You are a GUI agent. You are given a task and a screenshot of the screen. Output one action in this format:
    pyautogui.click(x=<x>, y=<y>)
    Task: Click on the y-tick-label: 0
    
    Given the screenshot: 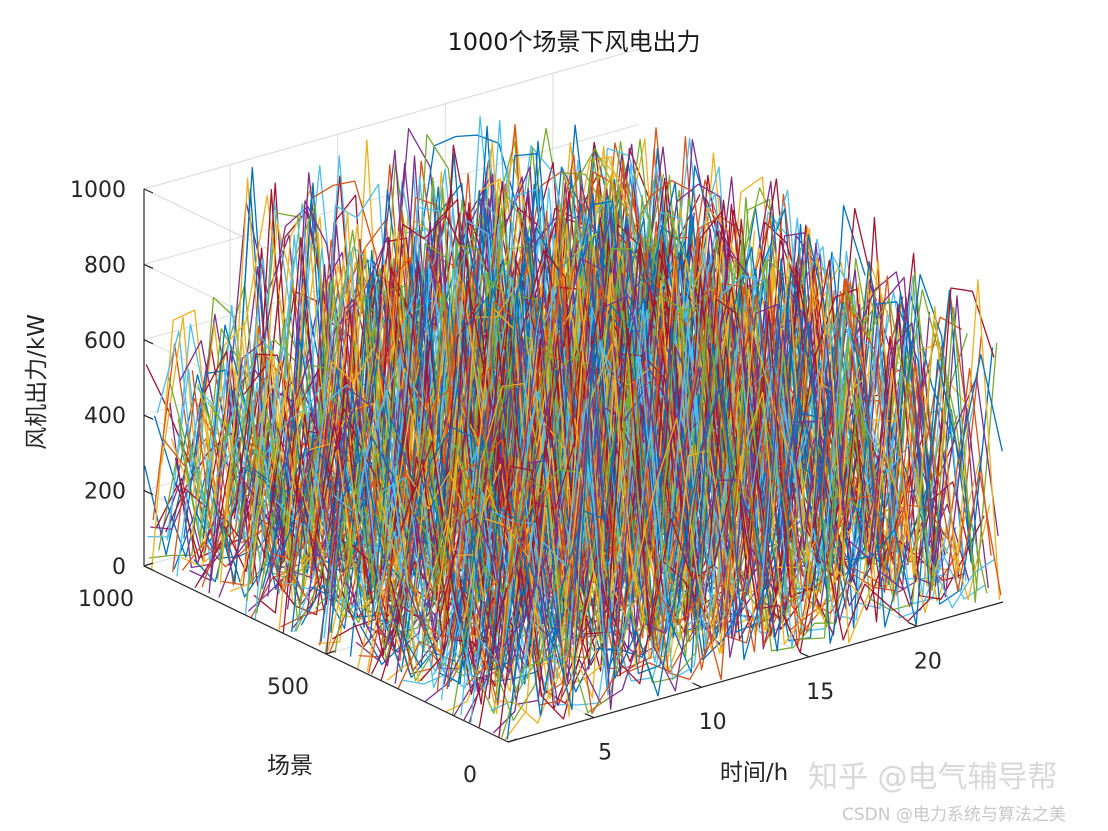 What is the action you would take?
    pyautogui.click(x=470, y=775)
    